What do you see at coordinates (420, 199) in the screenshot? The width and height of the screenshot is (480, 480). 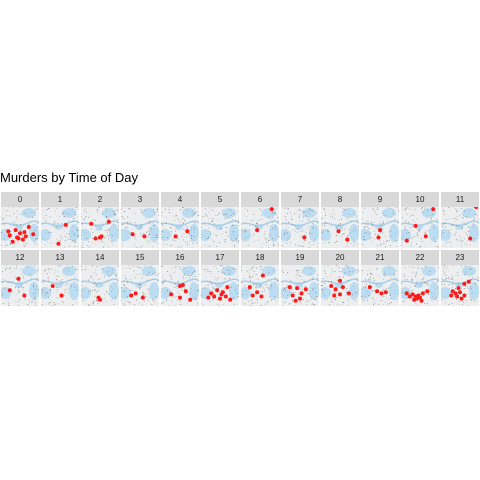 I see `facet-strip-label: 10` at bounding box center [420, 199].